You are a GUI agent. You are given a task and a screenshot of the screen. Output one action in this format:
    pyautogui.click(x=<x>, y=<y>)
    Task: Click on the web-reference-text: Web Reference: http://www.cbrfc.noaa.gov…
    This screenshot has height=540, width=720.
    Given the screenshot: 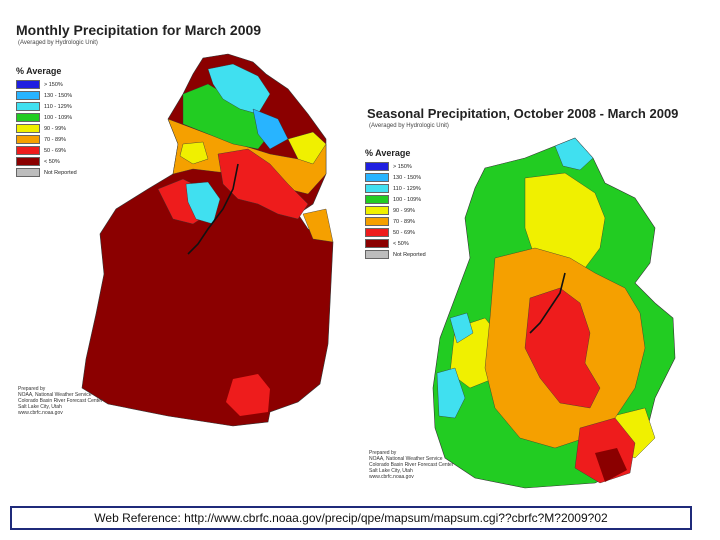 What is the action you would take?
    pyautogui.click(x=351, y=518)
    